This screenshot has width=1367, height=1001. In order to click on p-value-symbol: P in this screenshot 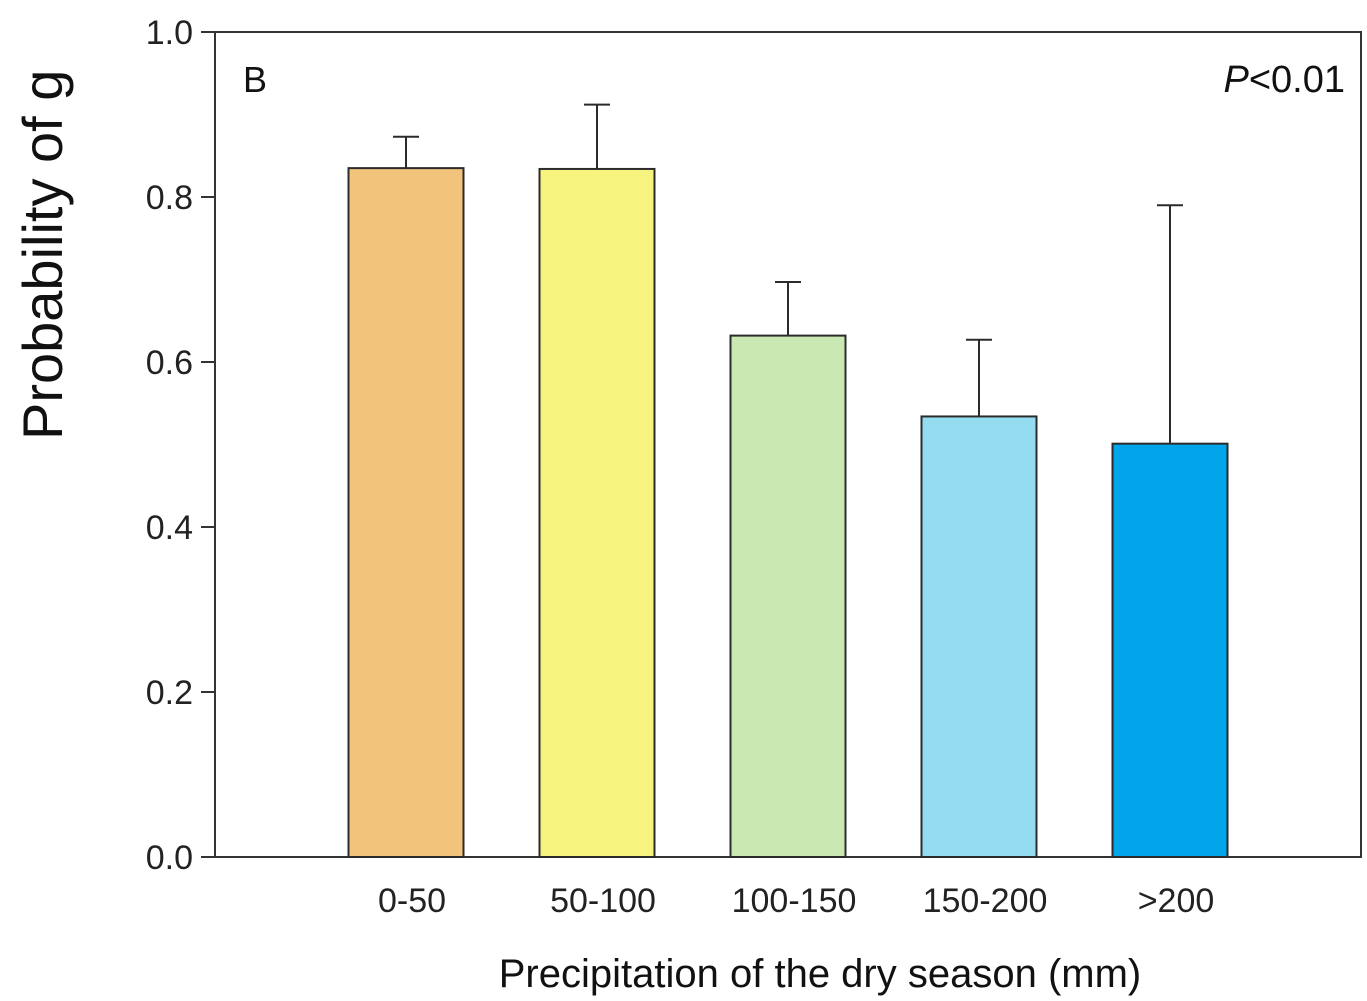, I will do `click(1236, 80)`.